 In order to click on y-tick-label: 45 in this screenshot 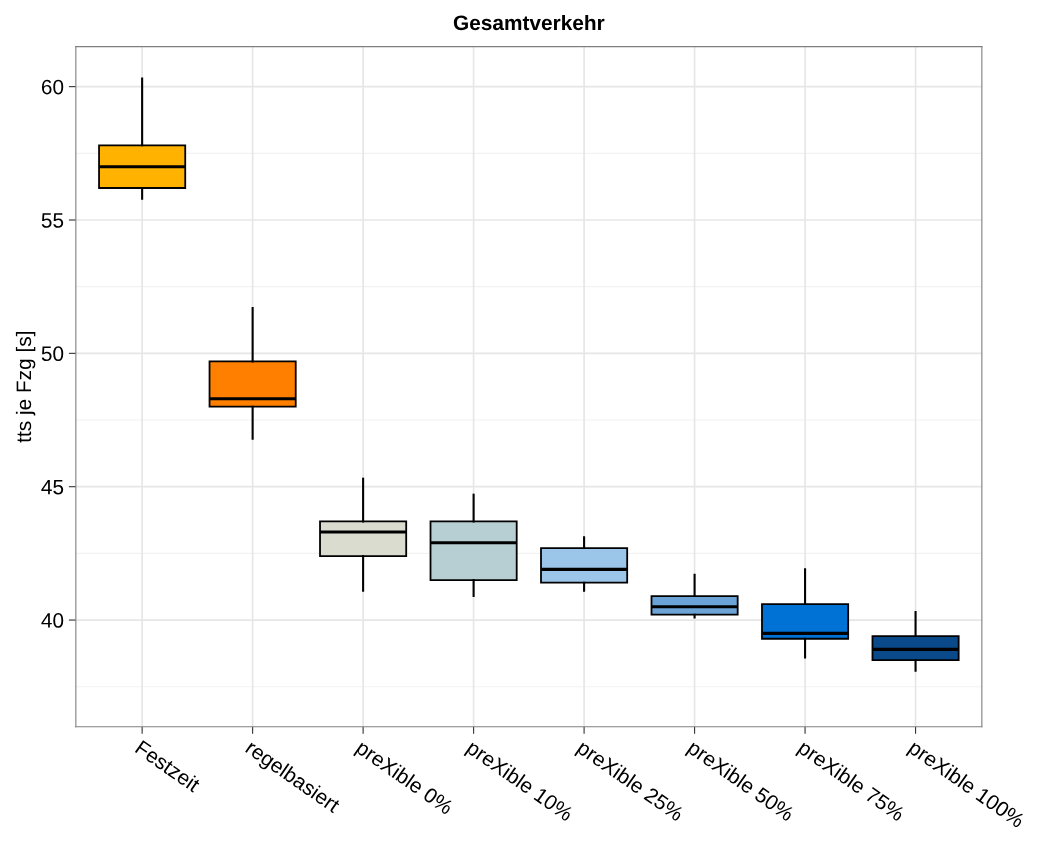, I will do `click(52, 487)`.